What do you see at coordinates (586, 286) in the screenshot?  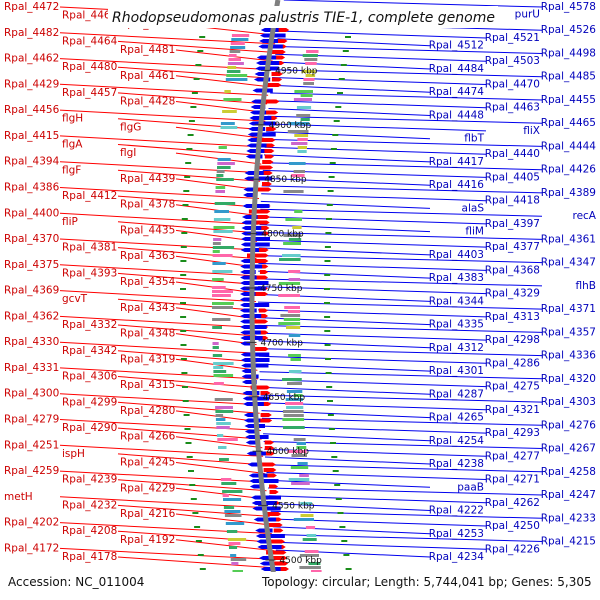 I see `gene-label: flhB` at bounding box center [586, 286].